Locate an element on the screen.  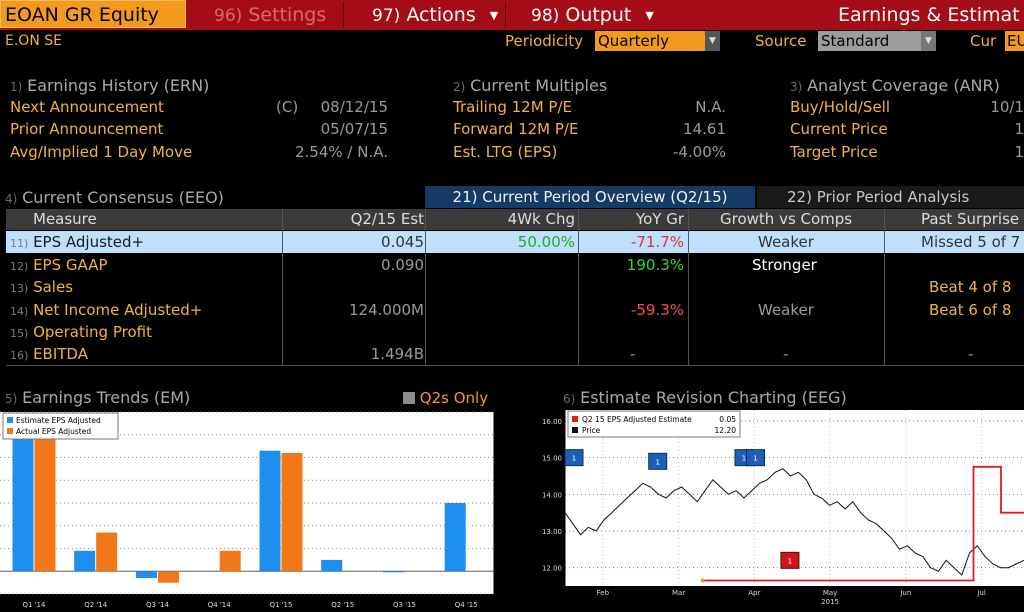
earnings-history-header: 1) Earnings History (ERN) is located at coordinates (109, 85).